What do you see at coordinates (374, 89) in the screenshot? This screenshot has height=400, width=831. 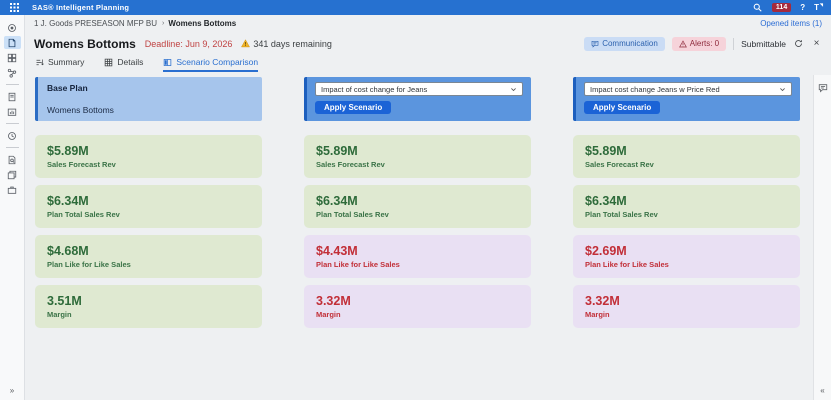 I see `scenario-select-value: Impact of cost change for Jeans` at bounding box center [374, 89].